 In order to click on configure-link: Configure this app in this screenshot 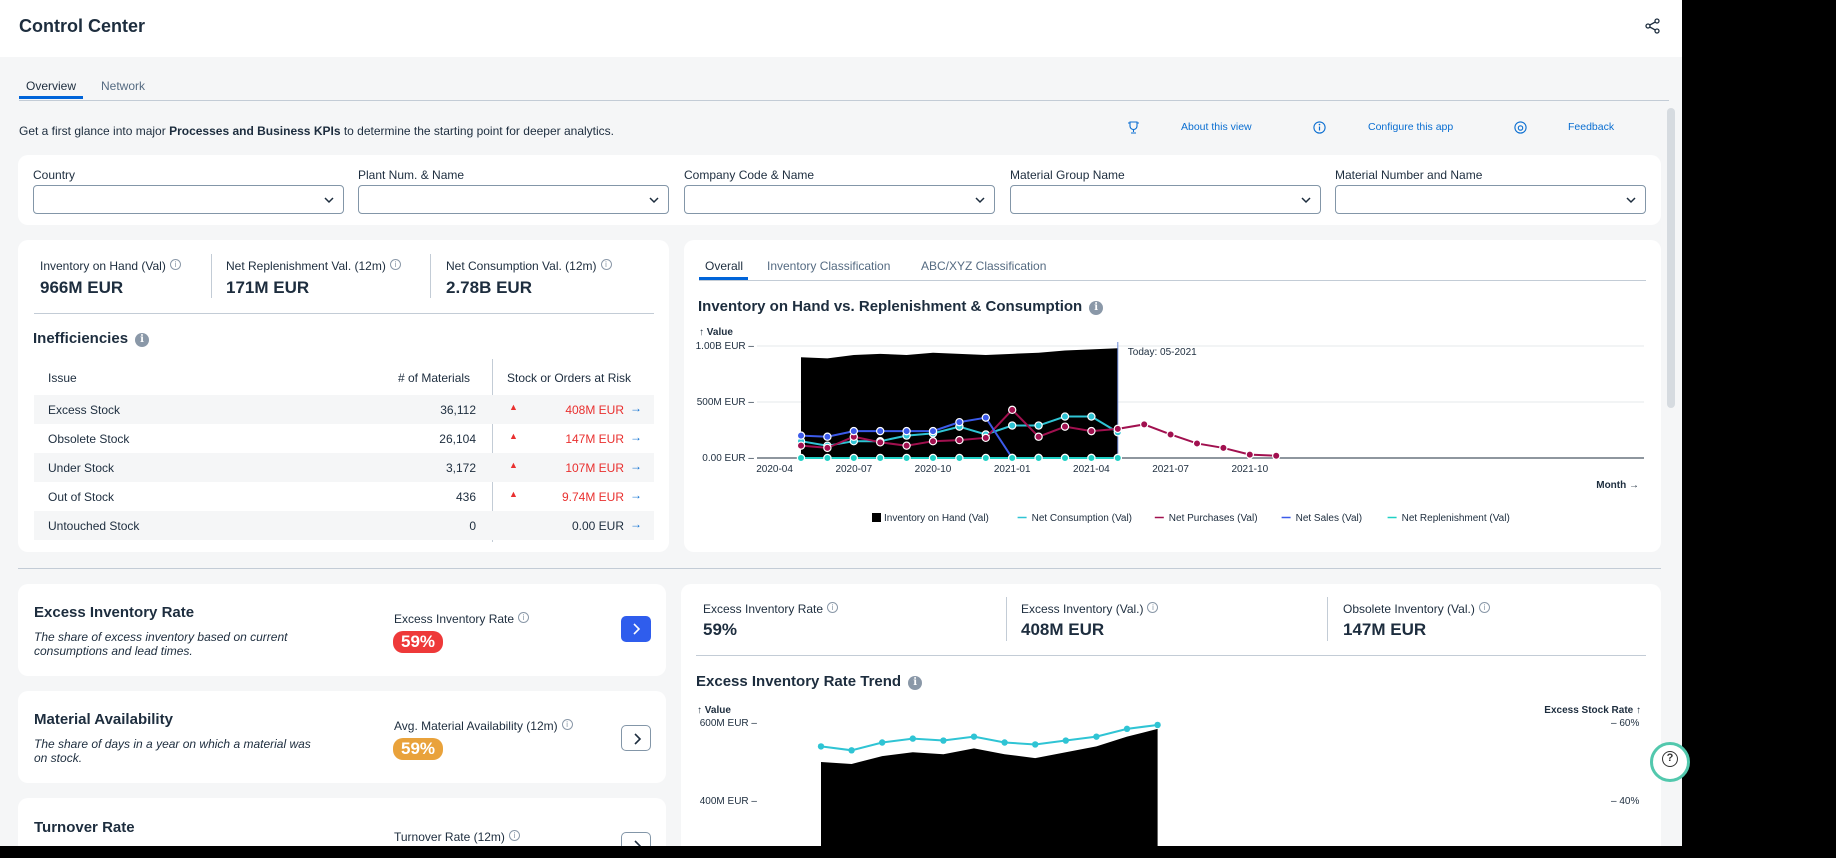, I will do `click(1411, 127)`.